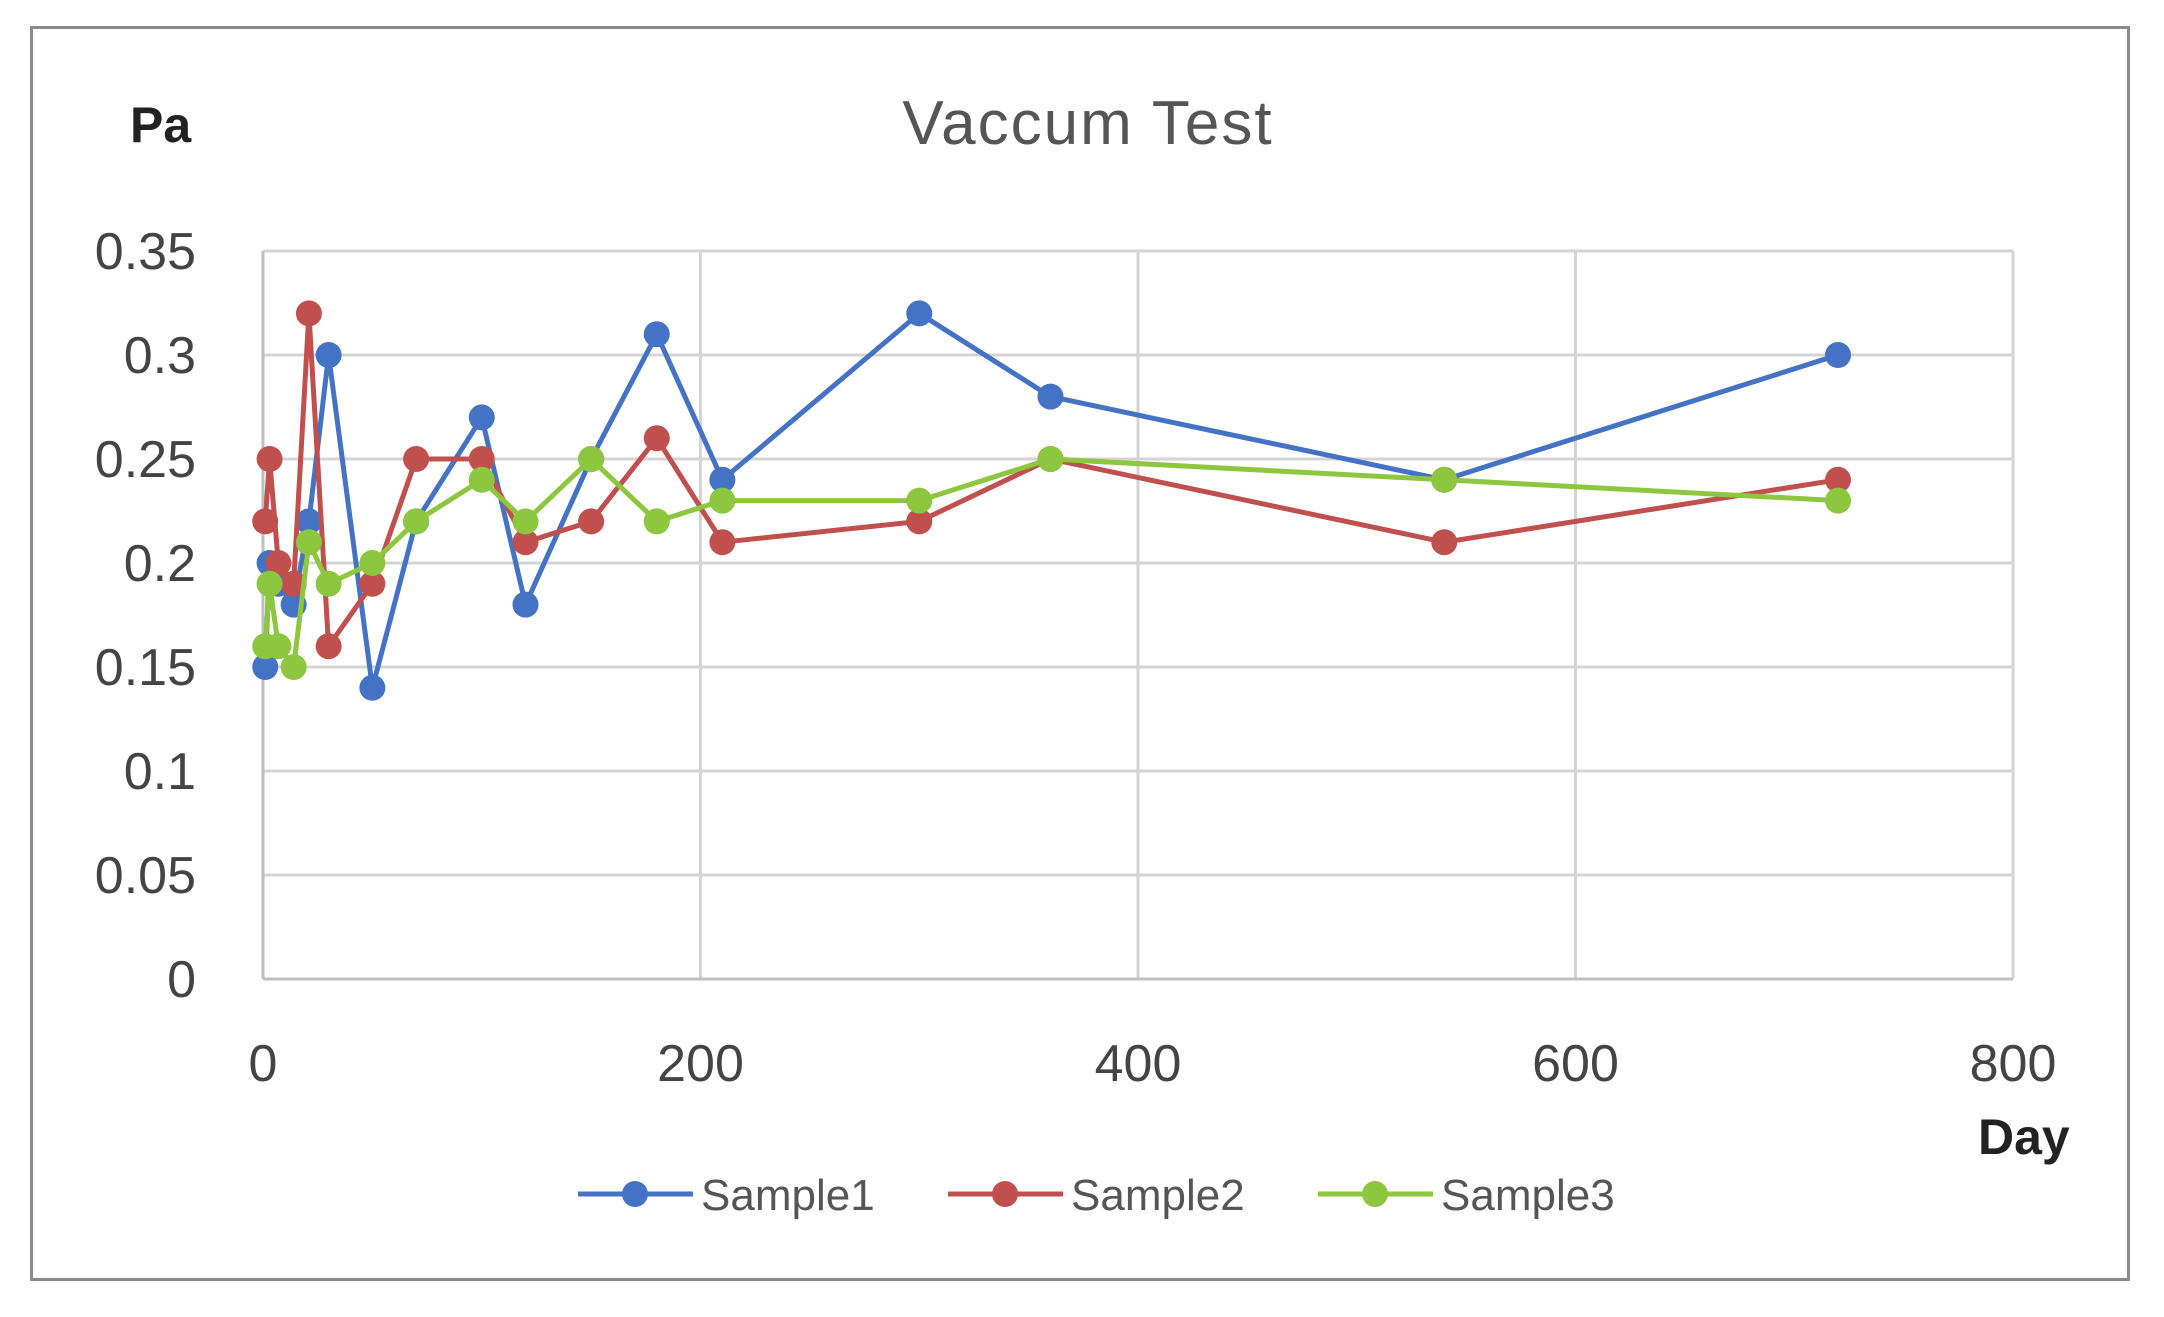 The width and height of the screenshot is (2164, 1317). I want to click on y-tick-label: 0, so click(181, 980).